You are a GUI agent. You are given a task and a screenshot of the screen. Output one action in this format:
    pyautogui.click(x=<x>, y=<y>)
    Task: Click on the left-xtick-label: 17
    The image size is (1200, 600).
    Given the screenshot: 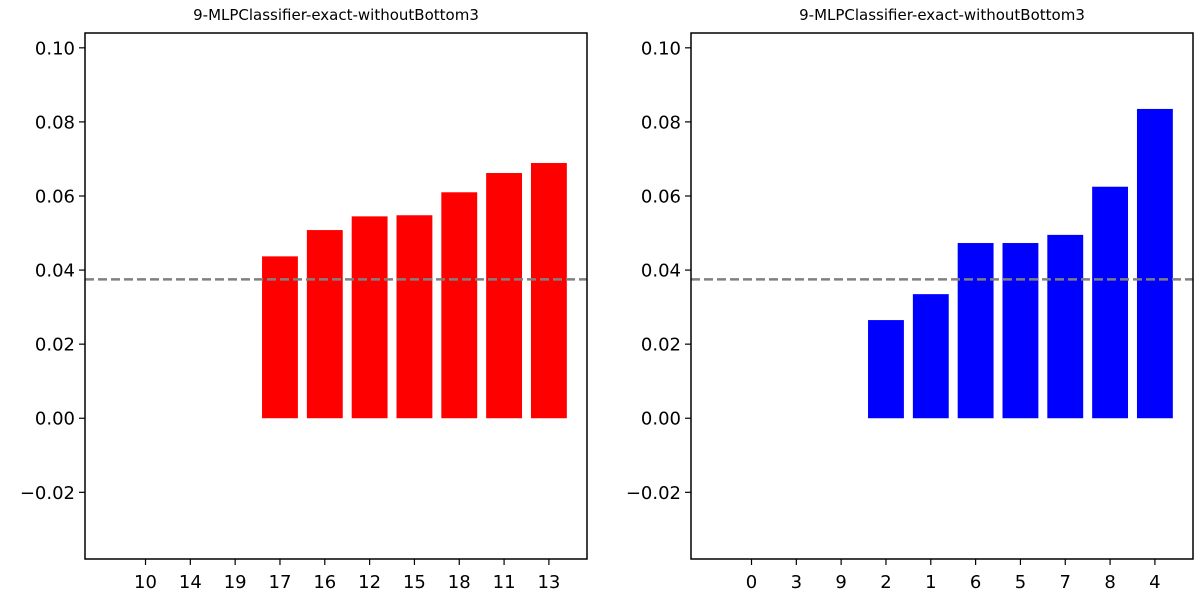 What is the action you would take?
    pyautogui.click(x=280, y=582)
    